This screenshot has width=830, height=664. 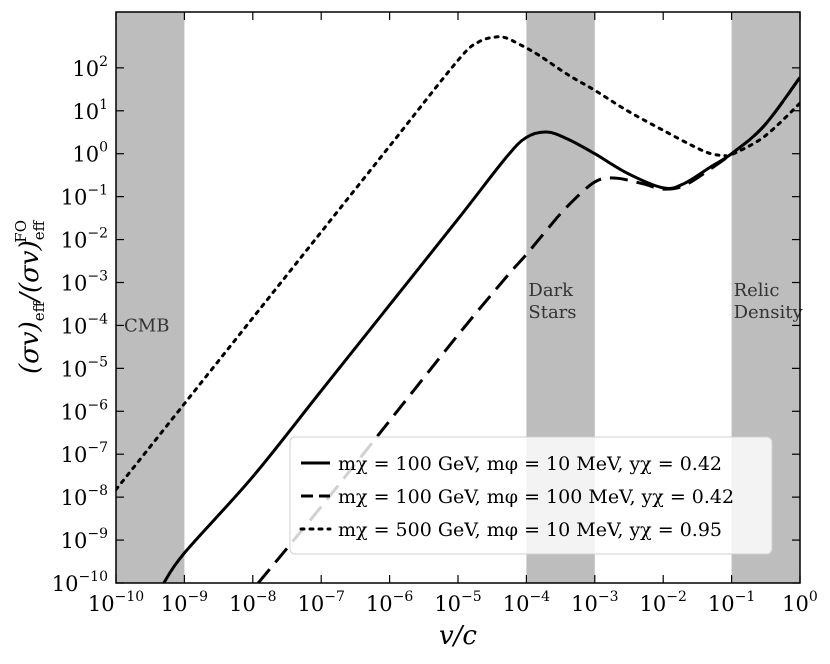 I want to click on y-axis-label: (σv)eff/(σv)effFO, so click(x=30, y=296).